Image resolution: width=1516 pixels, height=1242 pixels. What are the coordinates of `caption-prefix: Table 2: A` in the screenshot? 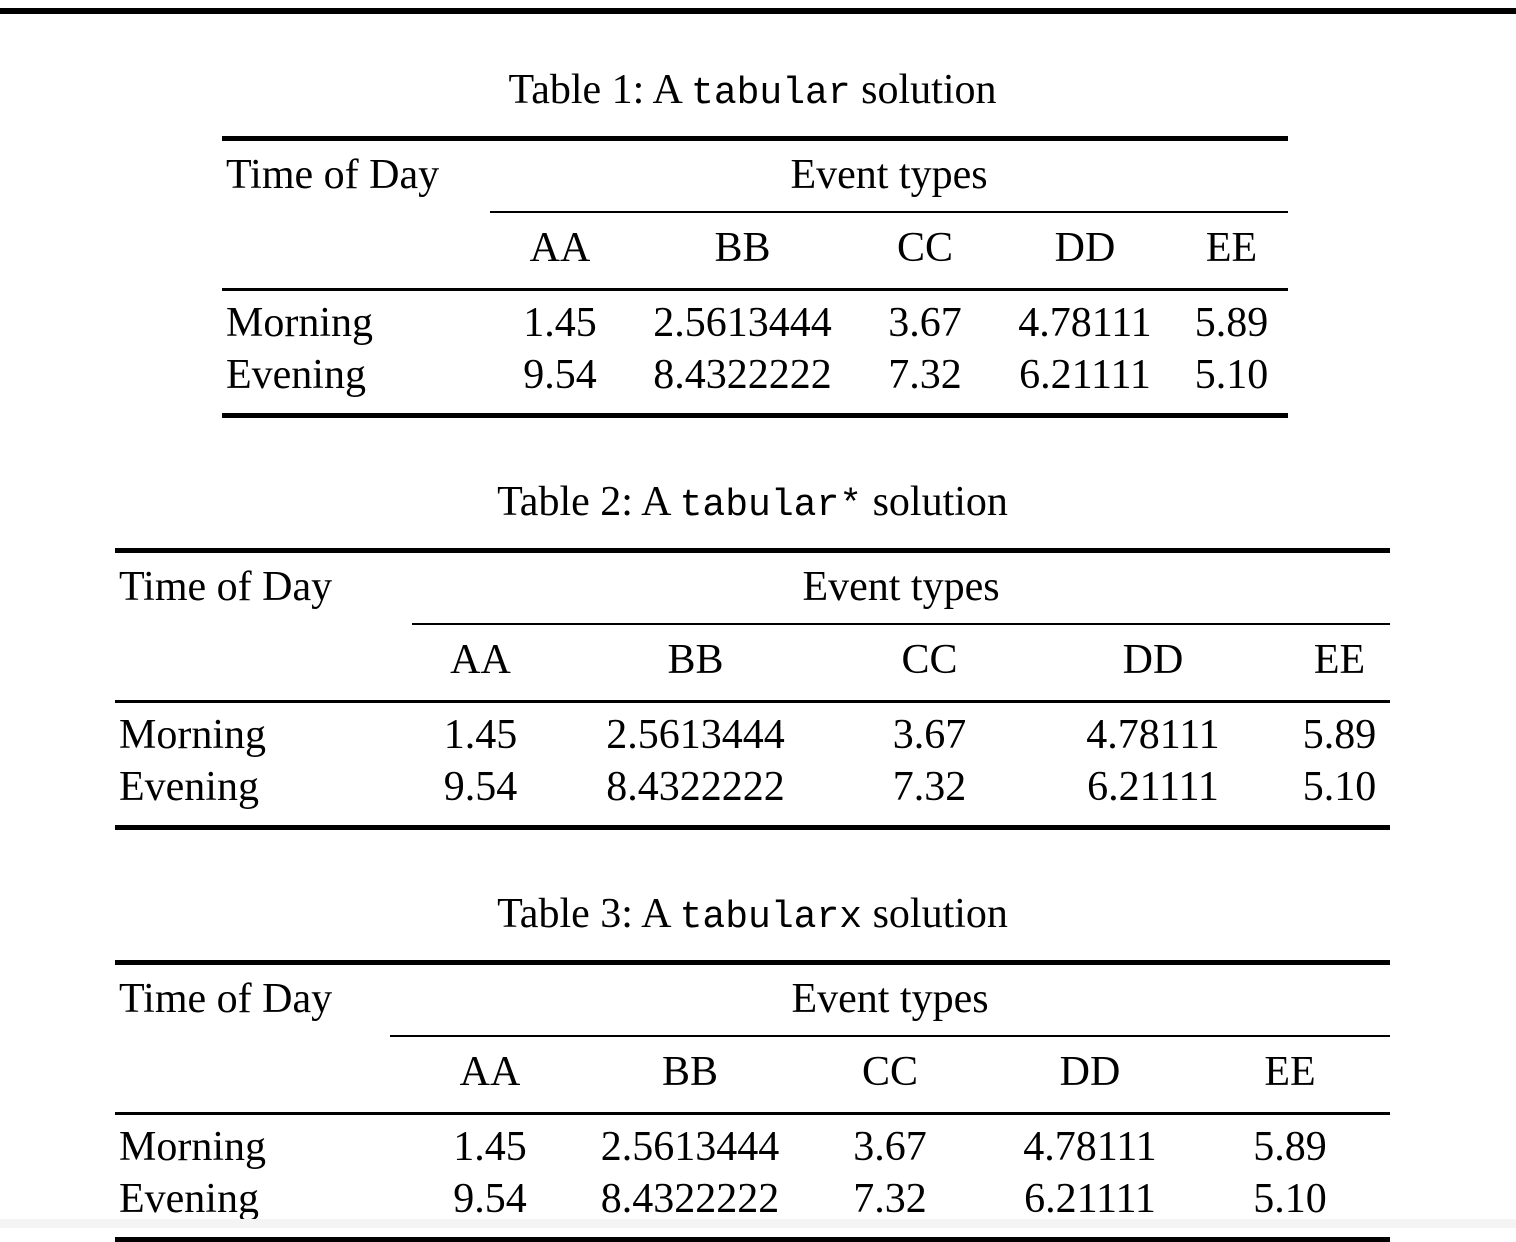 It's located at (583, 502).